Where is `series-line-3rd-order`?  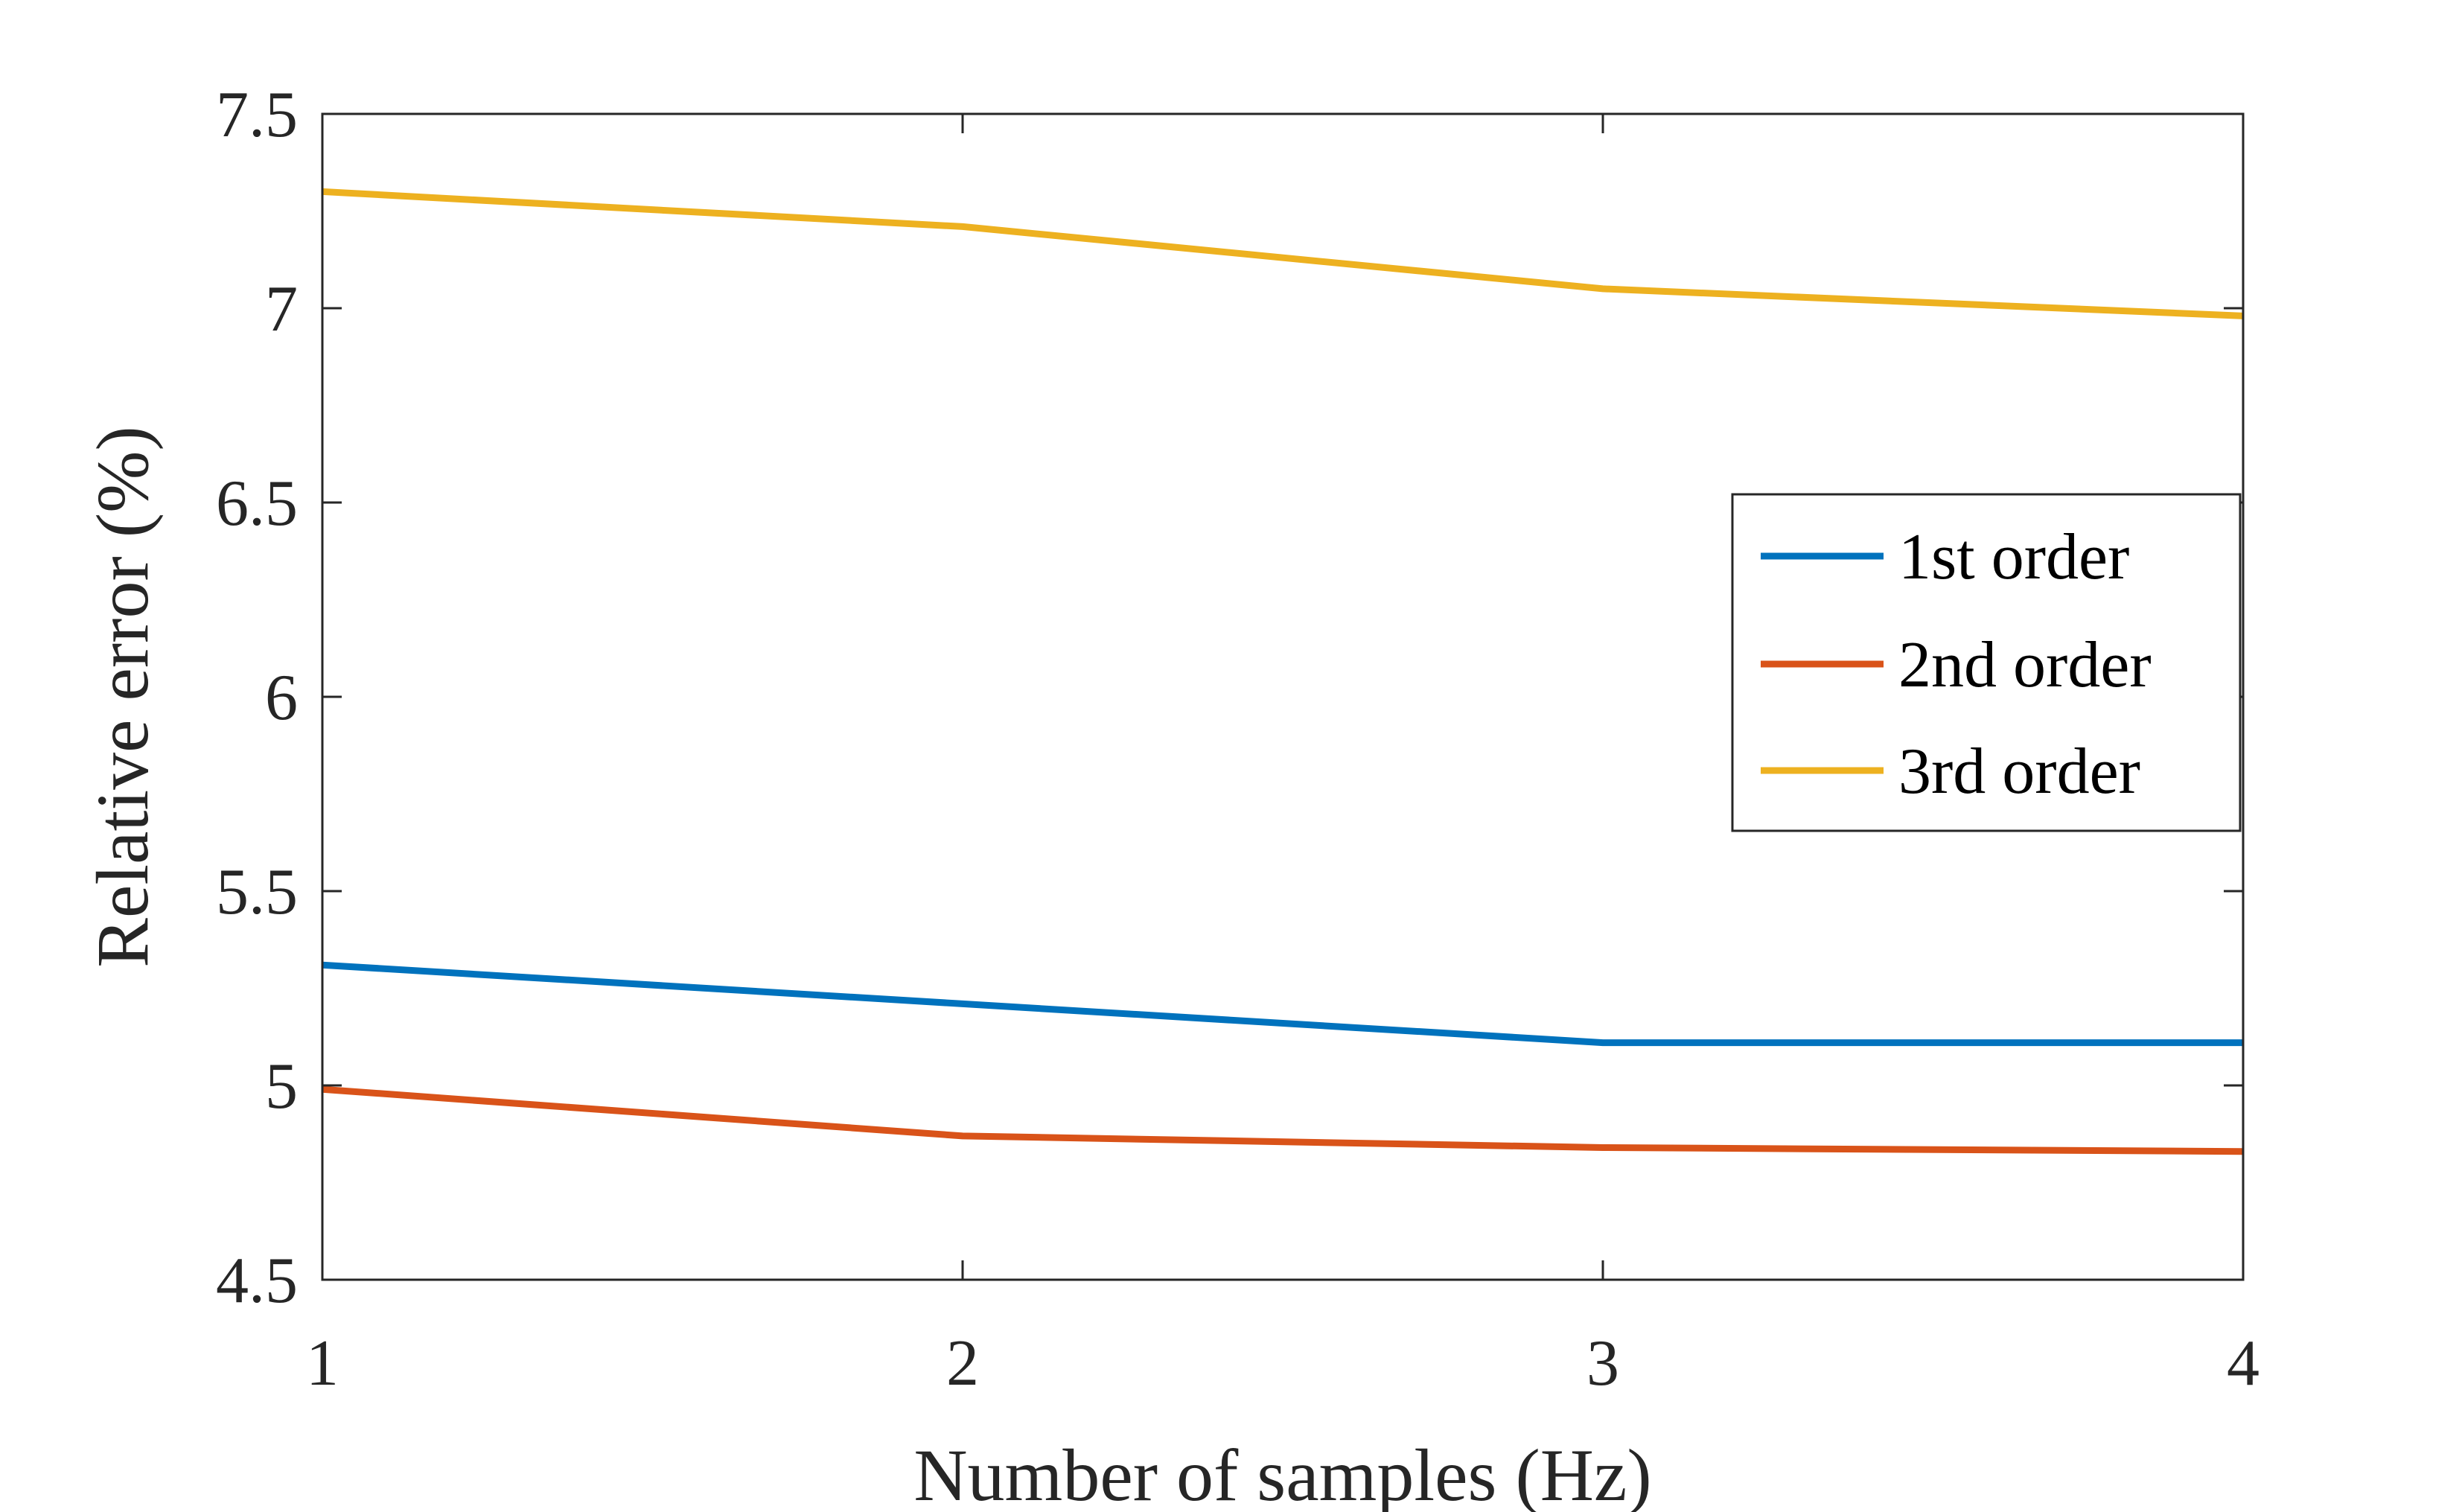
series-line-3rd-order is located at coordinates (1283, 253).